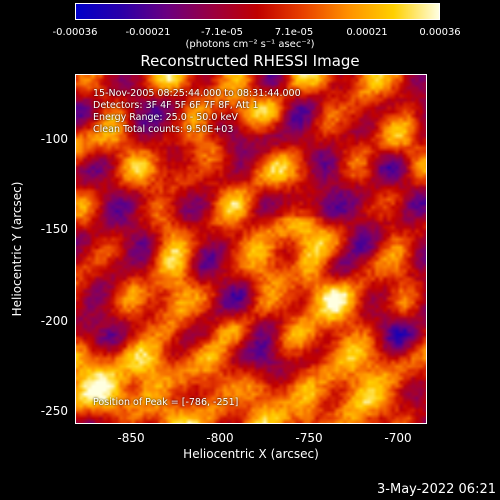 The width and height of the screenshot is (500, 500). Describe the element at coordinates (148, 32) in the screenshot. I see `colorbar-tick: -0.00021` at that location.